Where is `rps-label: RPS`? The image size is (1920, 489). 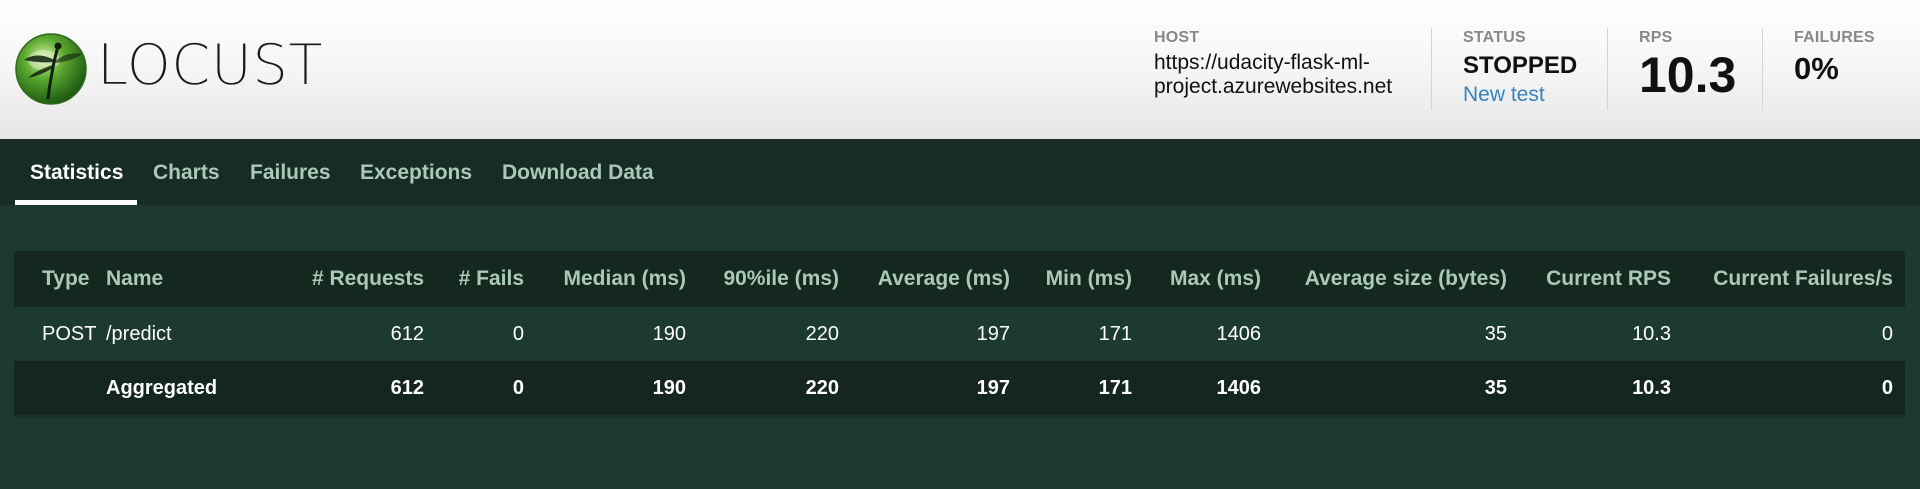
rps-label: RPS is located at coordinates (1656, 37).